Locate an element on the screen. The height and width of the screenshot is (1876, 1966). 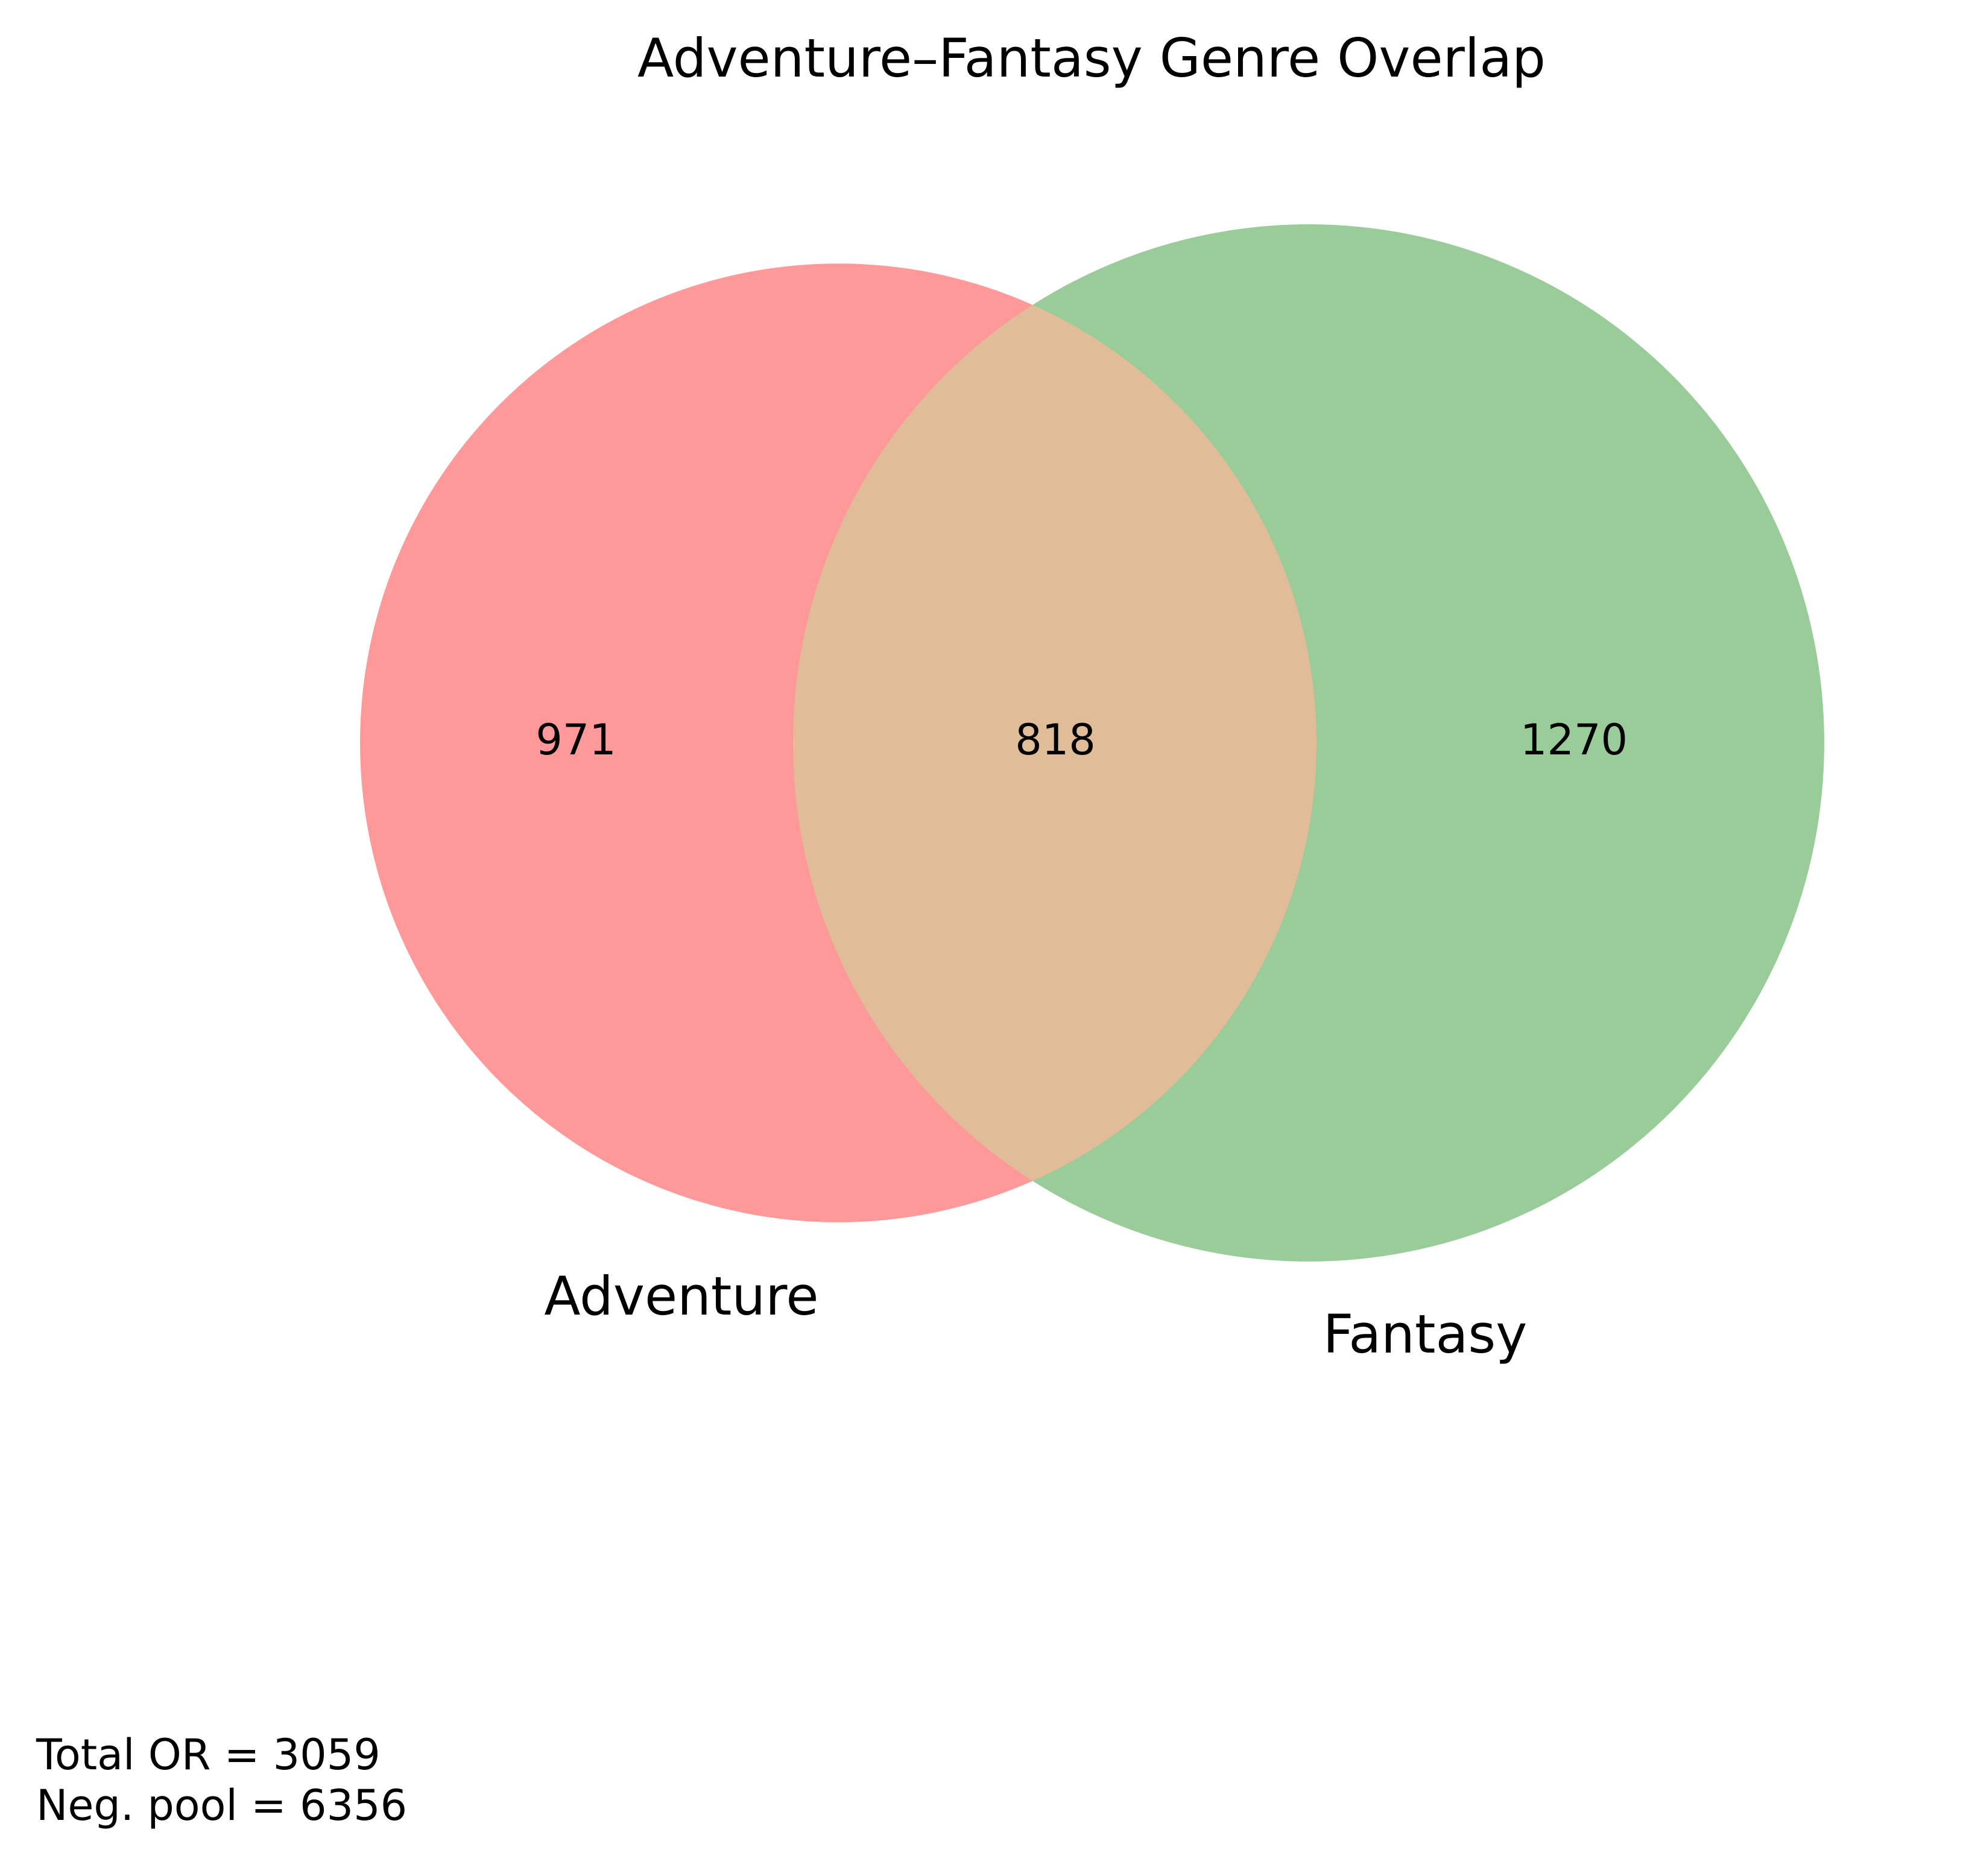
footer-notes: Total OR = 3059 Neg. pool = 6356 is located at coordinates (221, 1780).